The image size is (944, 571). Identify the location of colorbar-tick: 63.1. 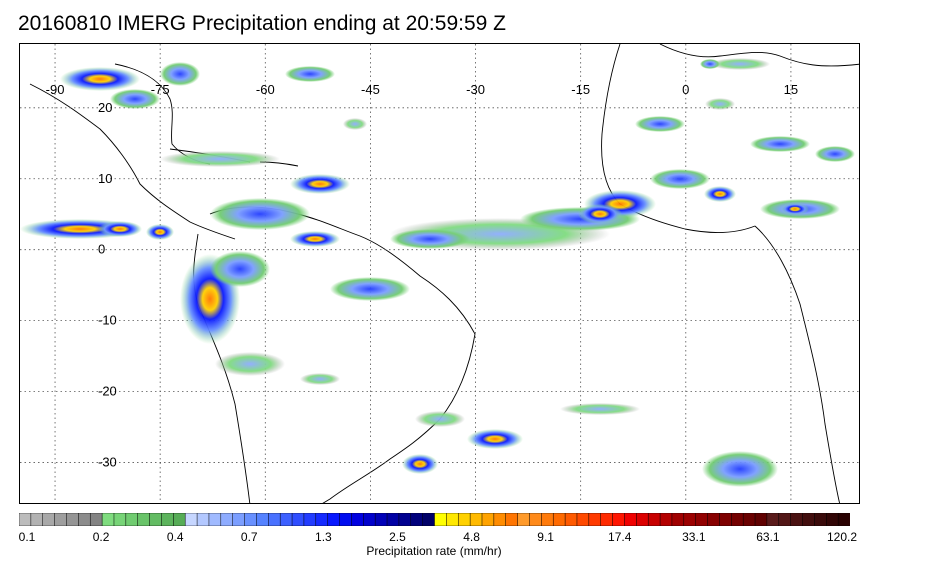
(768, 537).